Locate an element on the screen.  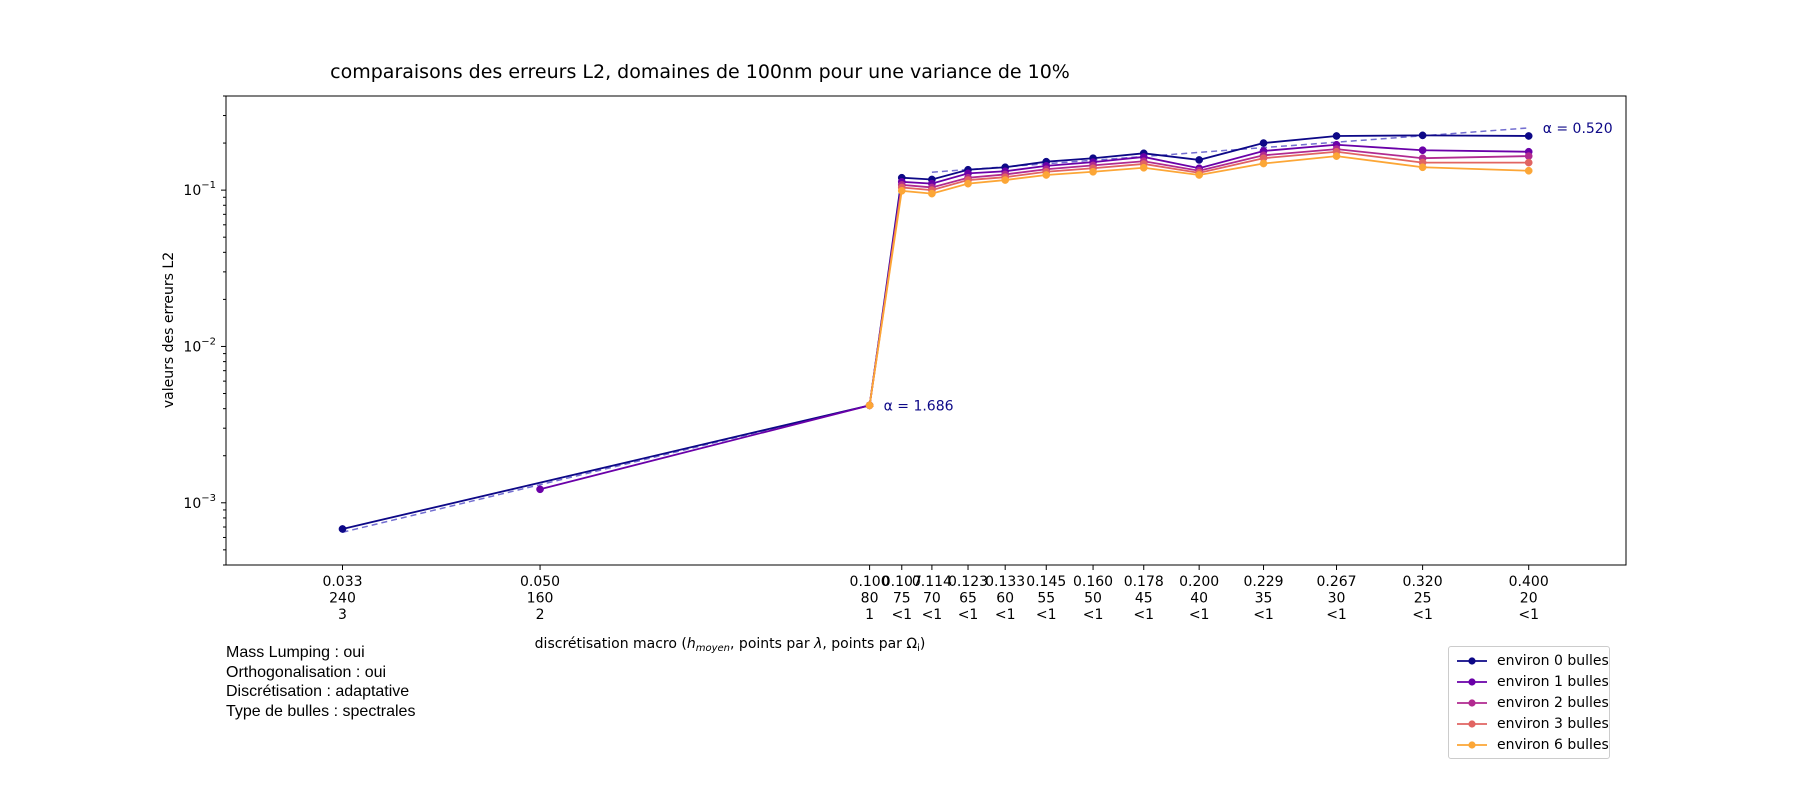
x-tick-label: 0.133 is located at coordinates (1005, 582).